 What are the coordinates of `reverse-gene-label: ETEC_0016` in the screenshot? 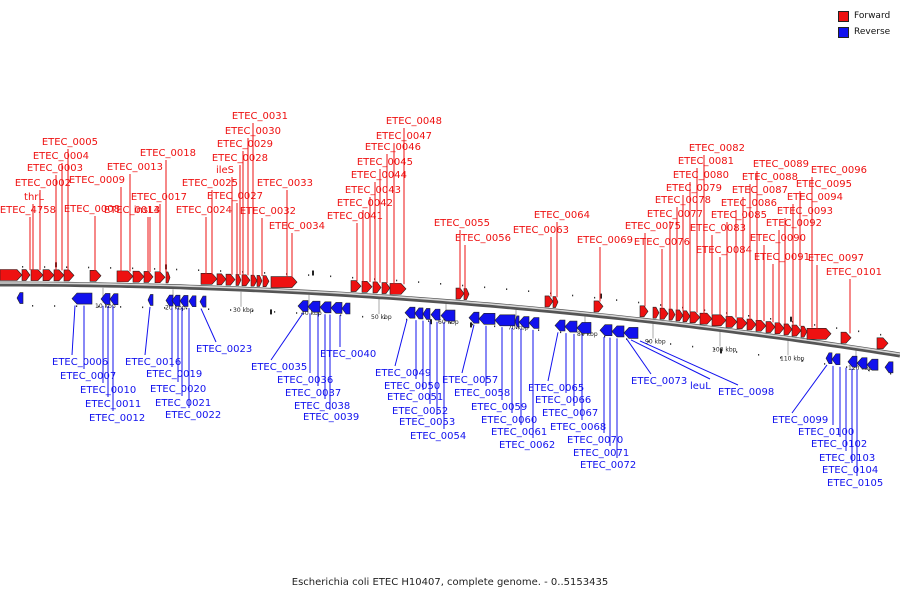 It's located at (153, 362).